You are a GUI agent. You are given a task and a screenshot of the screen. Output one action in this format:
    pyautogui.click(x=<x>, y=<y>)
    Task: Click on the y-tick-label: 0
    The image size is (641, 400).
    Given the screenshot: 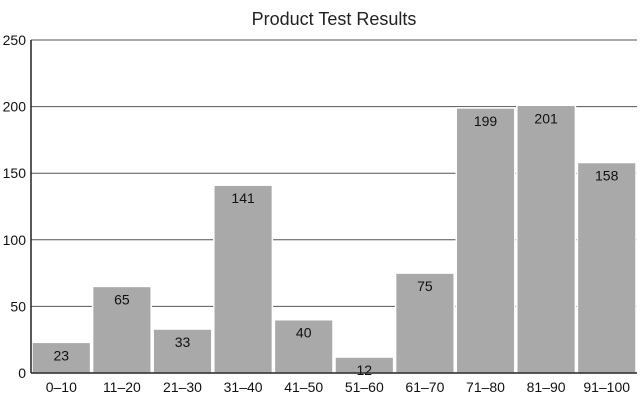 What is the action you would take?
    pyautogui.click(x=22, y=373)
    